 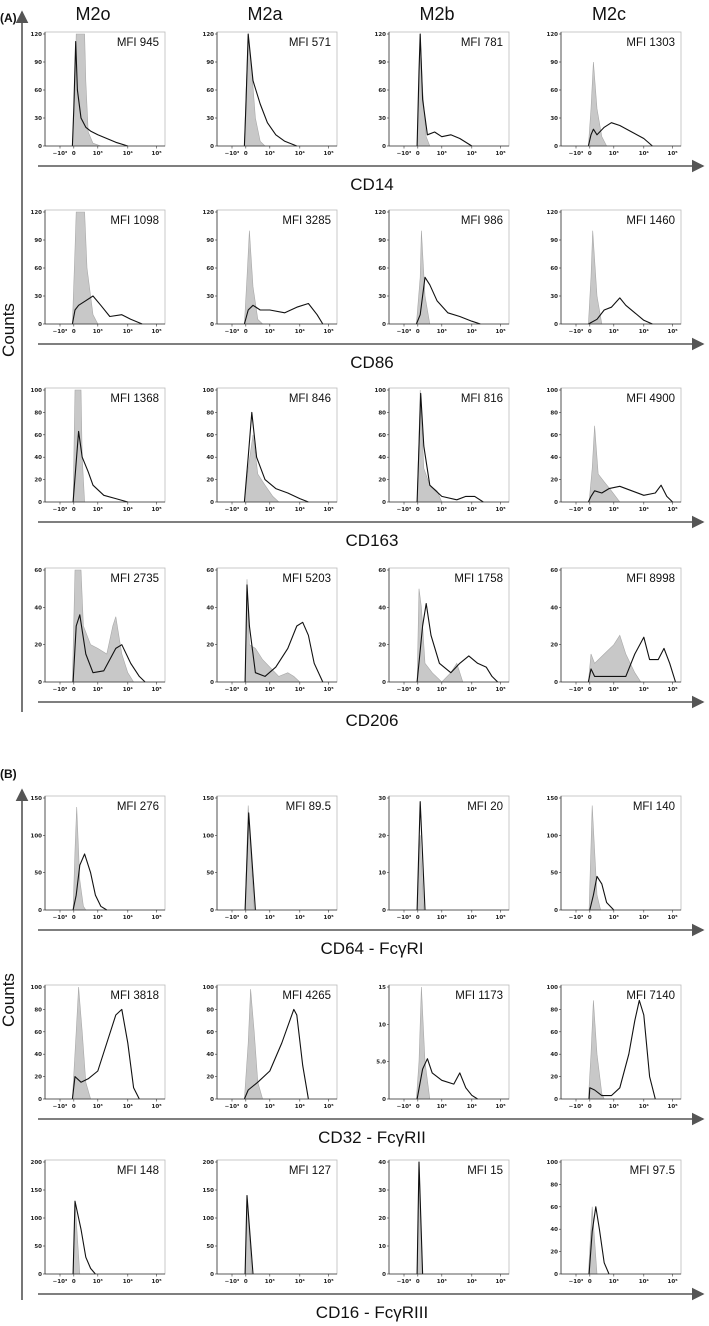 I want to click on mfi-label: MFI 4265, so click(x=306, y=996).